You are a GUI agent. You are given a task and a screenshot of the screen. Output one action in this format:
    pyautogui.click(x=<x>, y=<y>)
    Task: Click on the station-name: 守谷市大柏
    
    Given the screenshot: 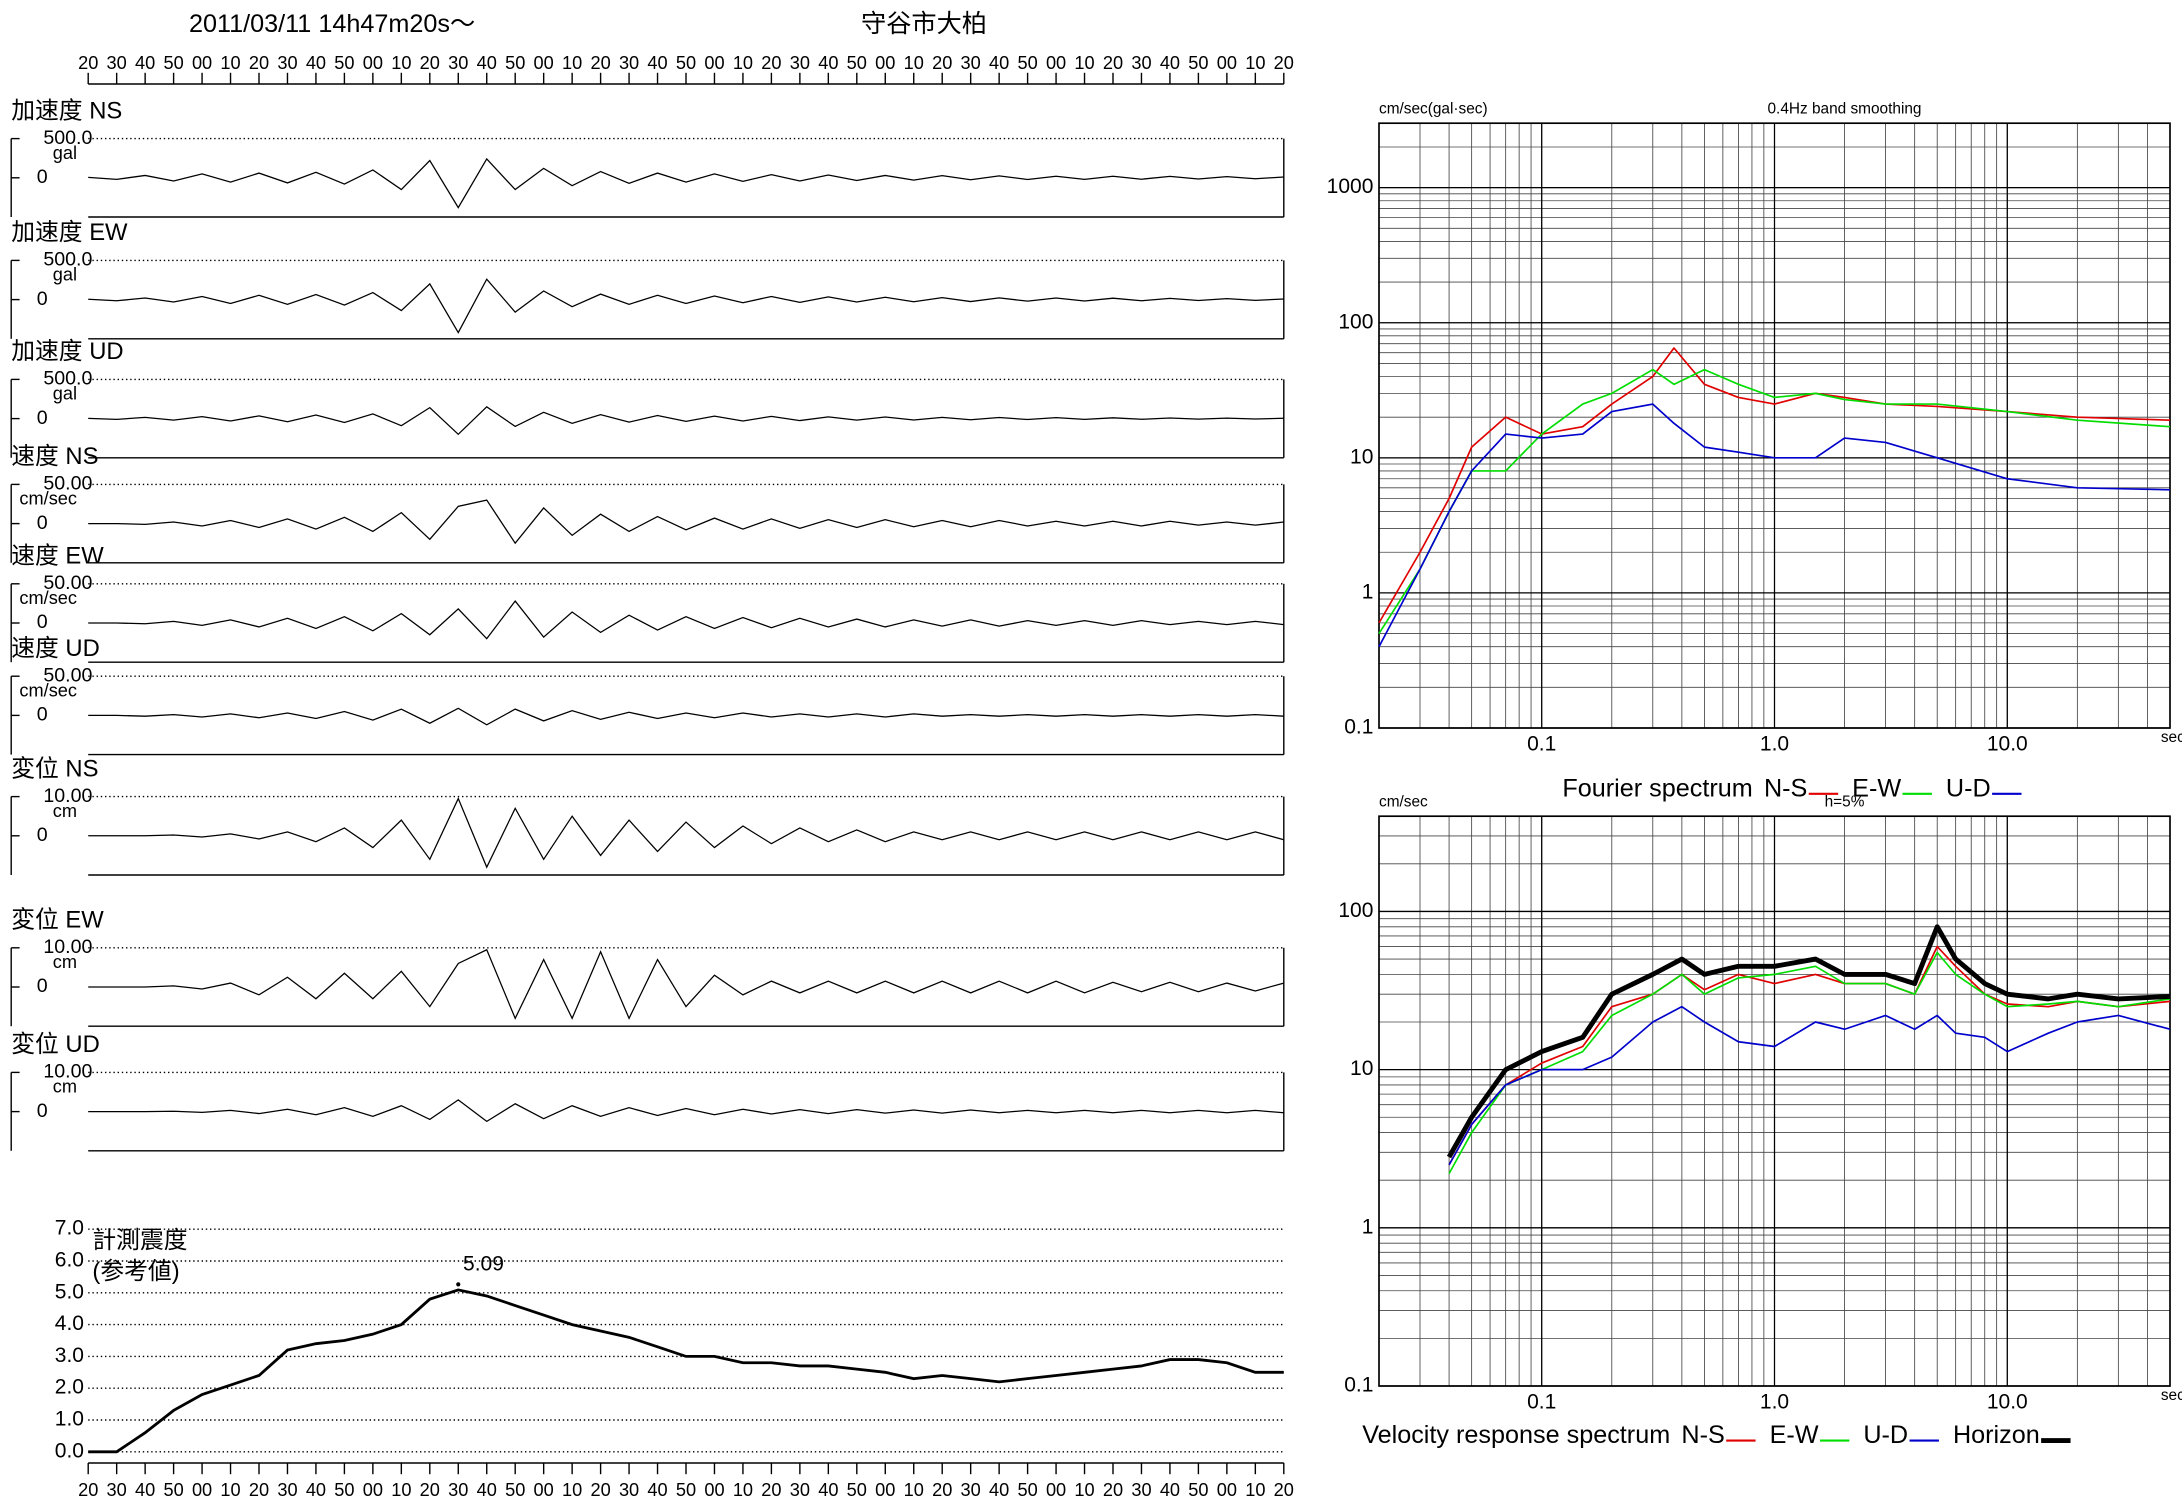 What is the action you would take?
    pyautogui.click(x=924, y=24)
    